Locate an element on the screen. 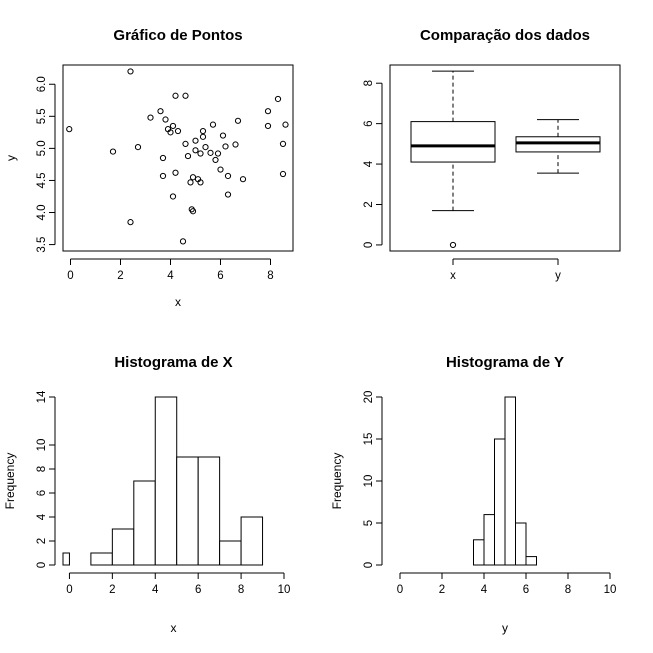  y-tick-label: 3.5 is located at coordinates (42, 245).